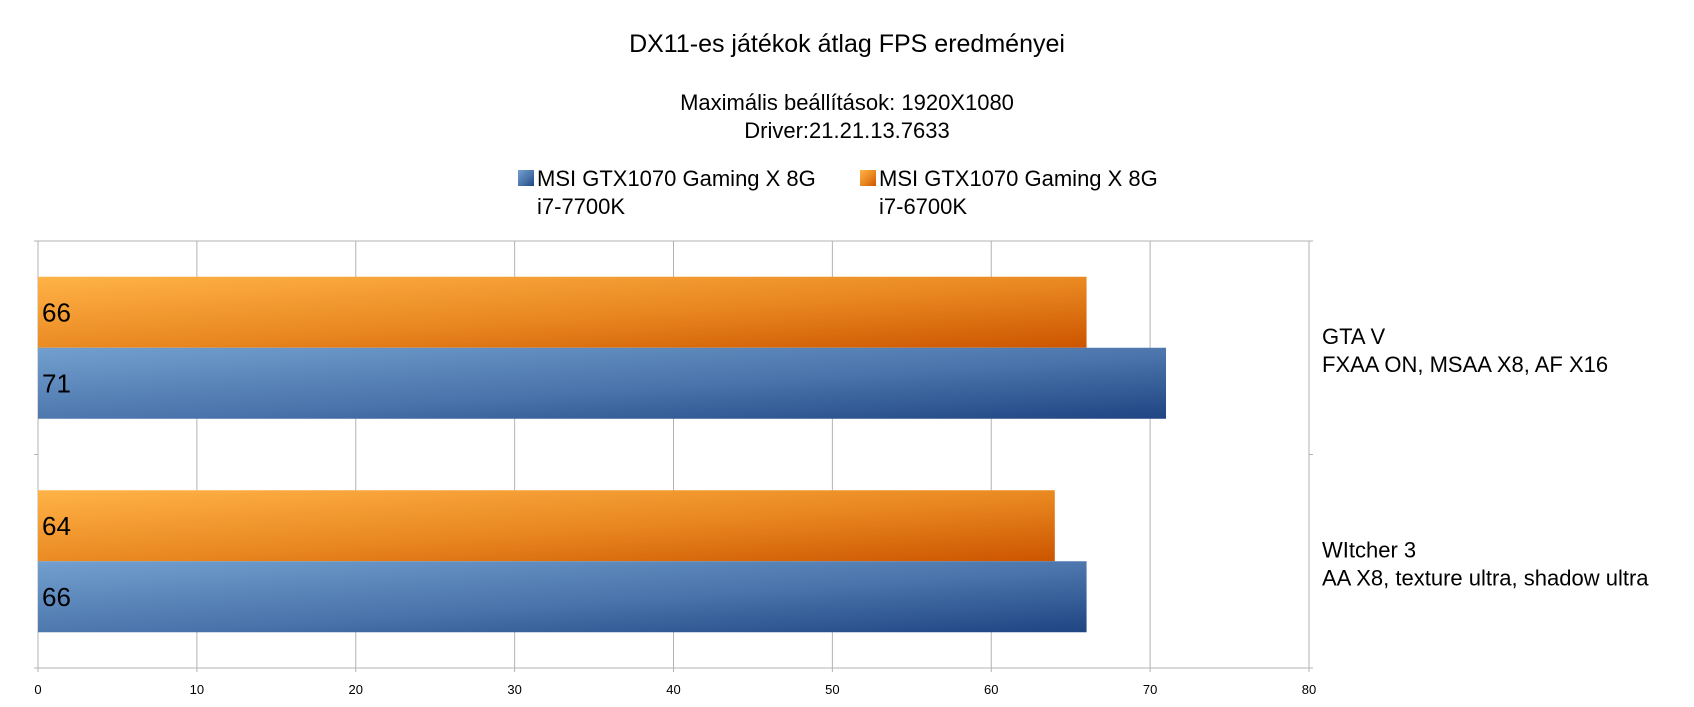  I want to click on chart-title: DX11-es játékok átlag FPS eredményei, so click(847, 44).